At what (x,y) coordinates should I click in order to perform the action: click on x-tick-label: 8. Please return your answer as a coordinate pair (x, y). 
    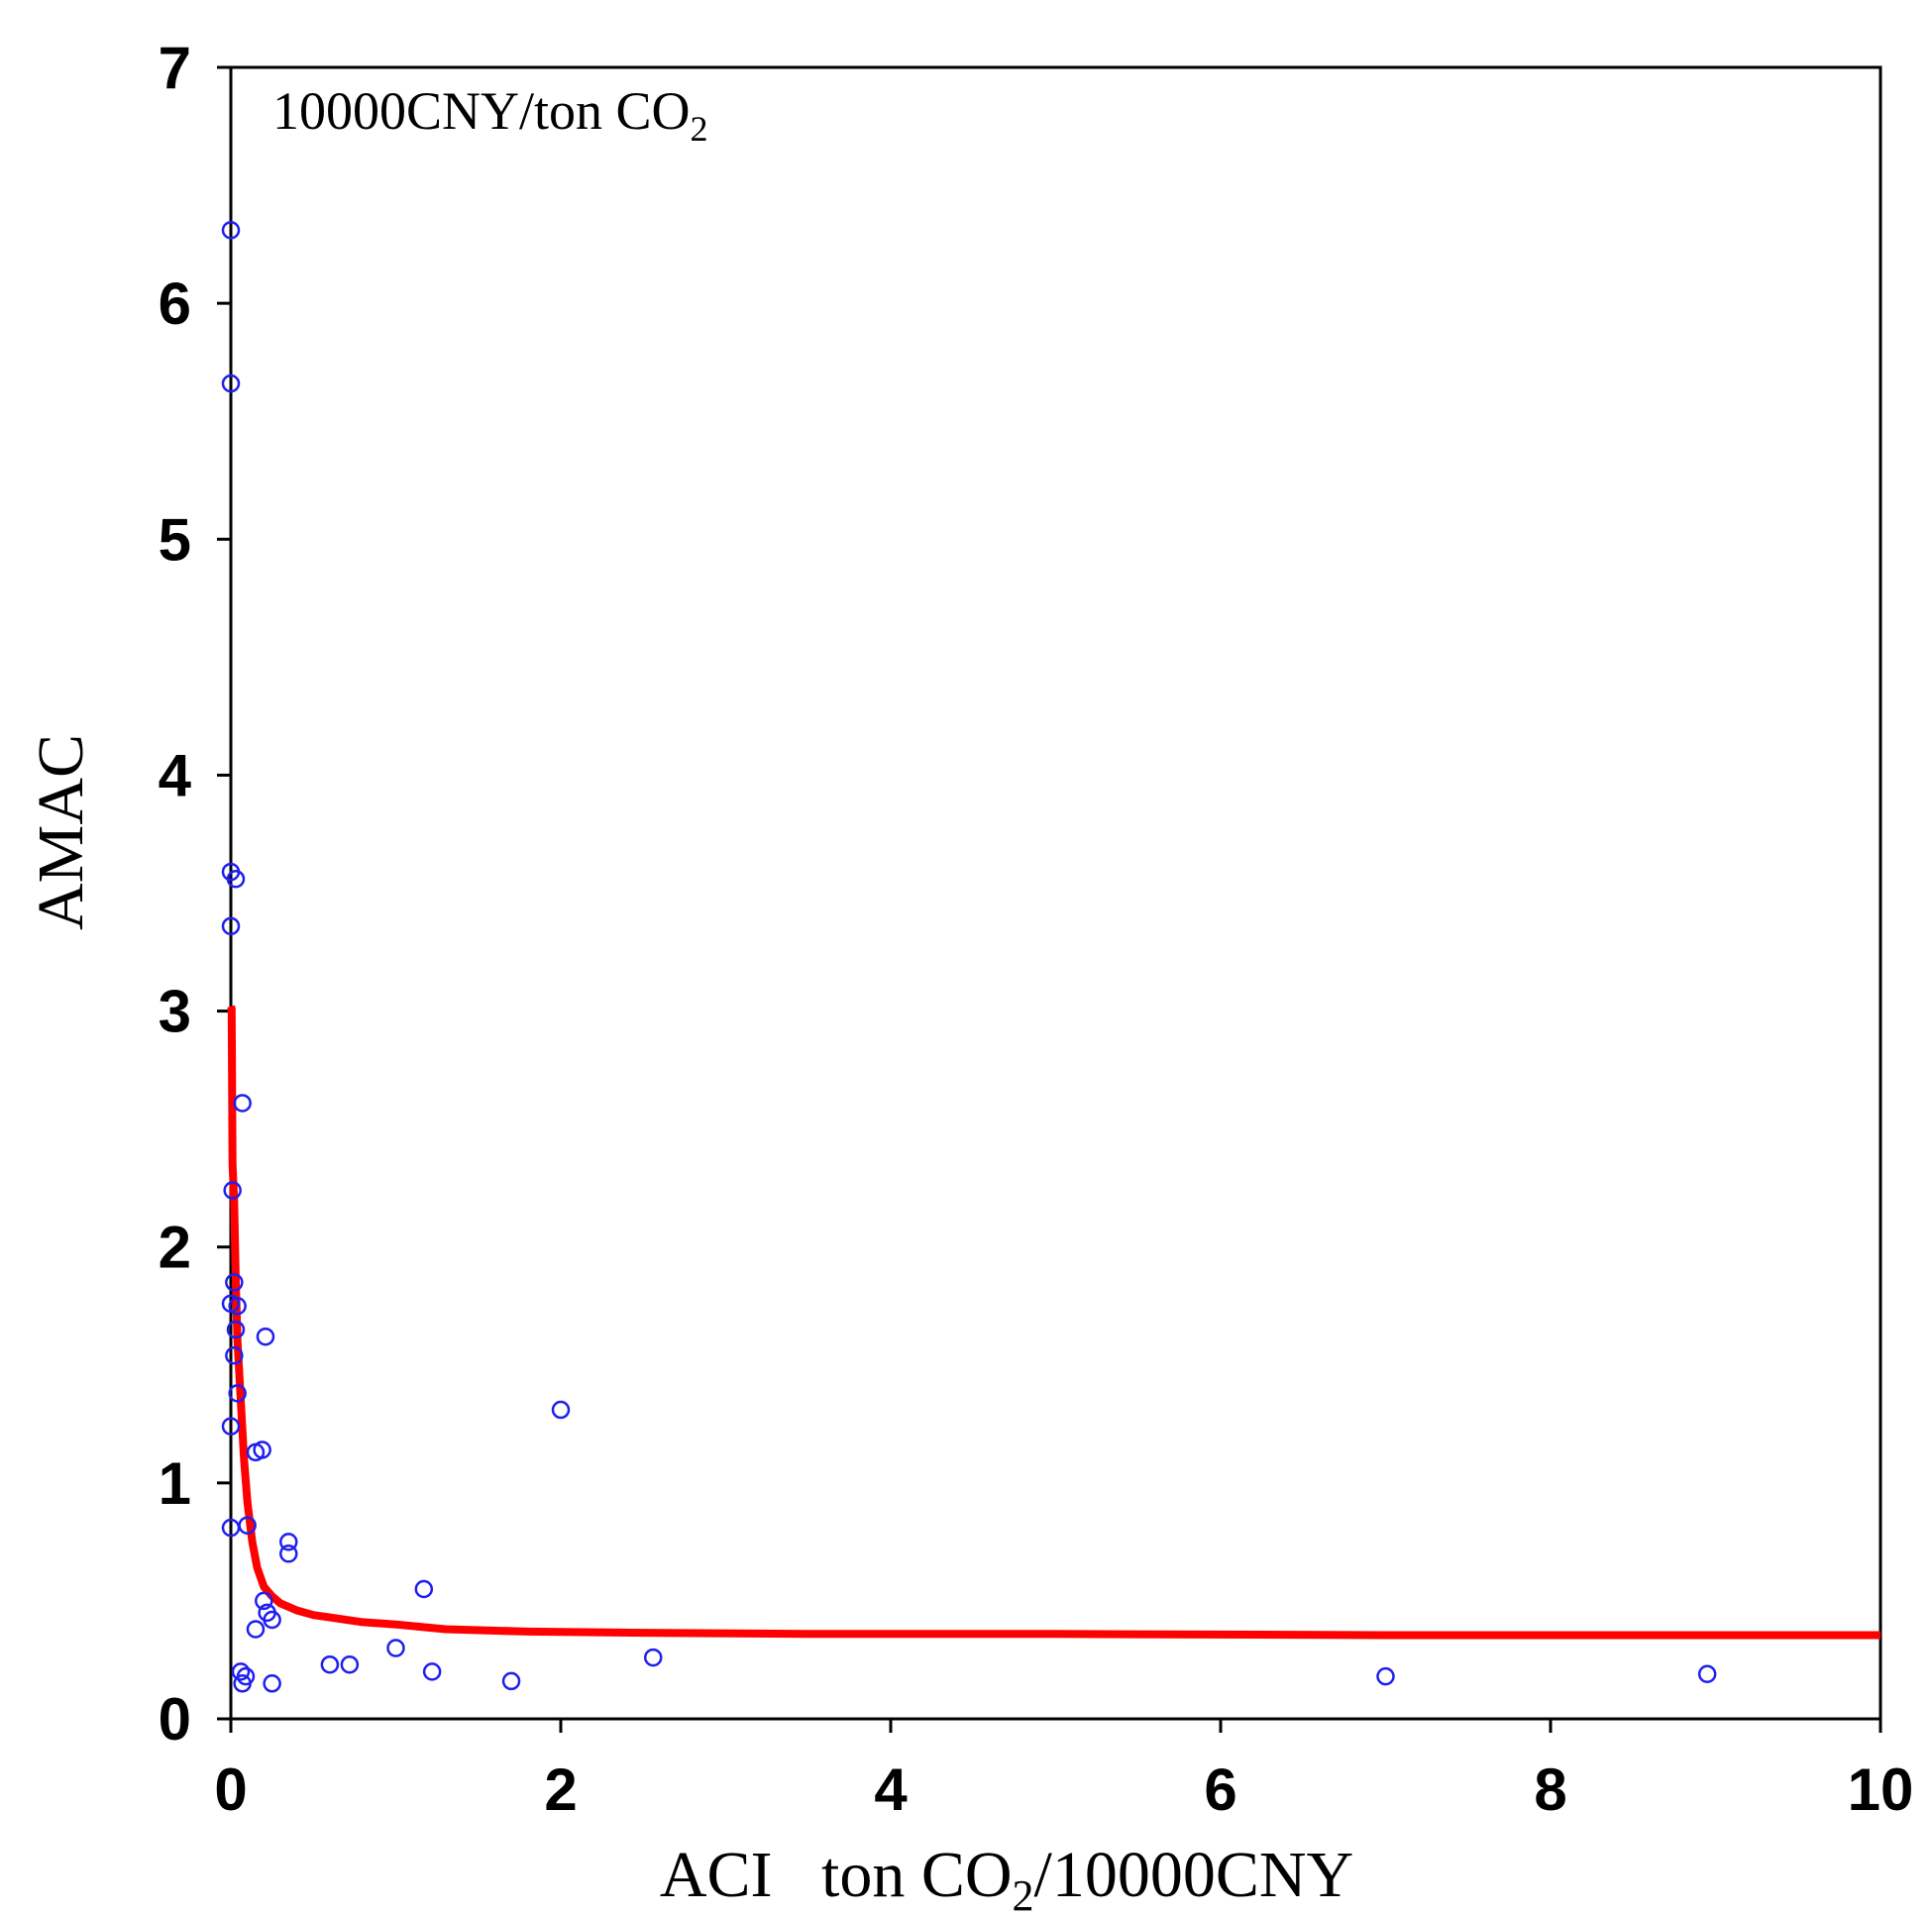
    Looking at the image, I should click on (1550, 1790).